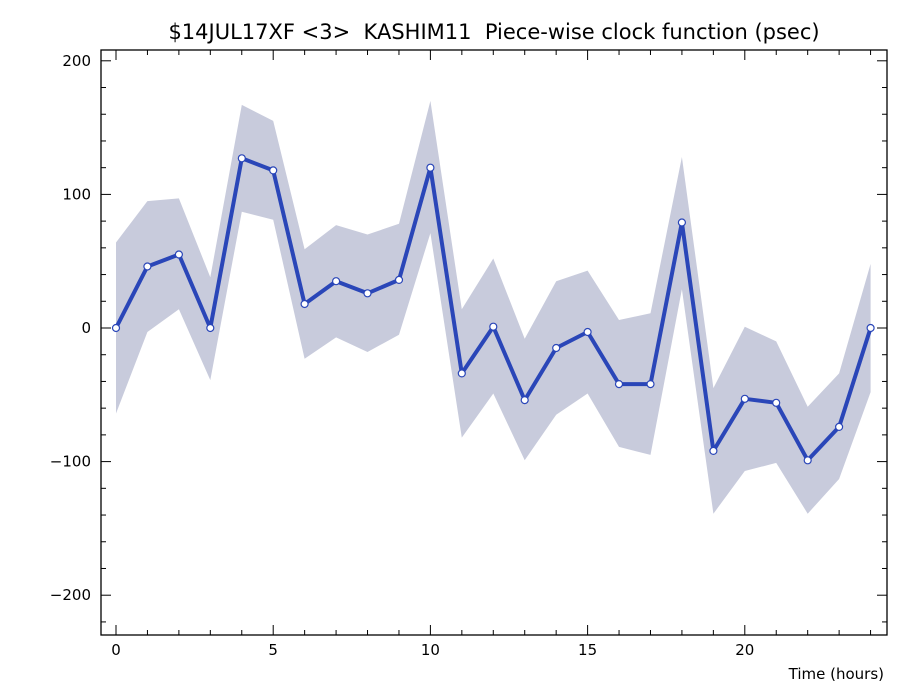  I want to click on x-tick-label: 5, so click(273, 650).